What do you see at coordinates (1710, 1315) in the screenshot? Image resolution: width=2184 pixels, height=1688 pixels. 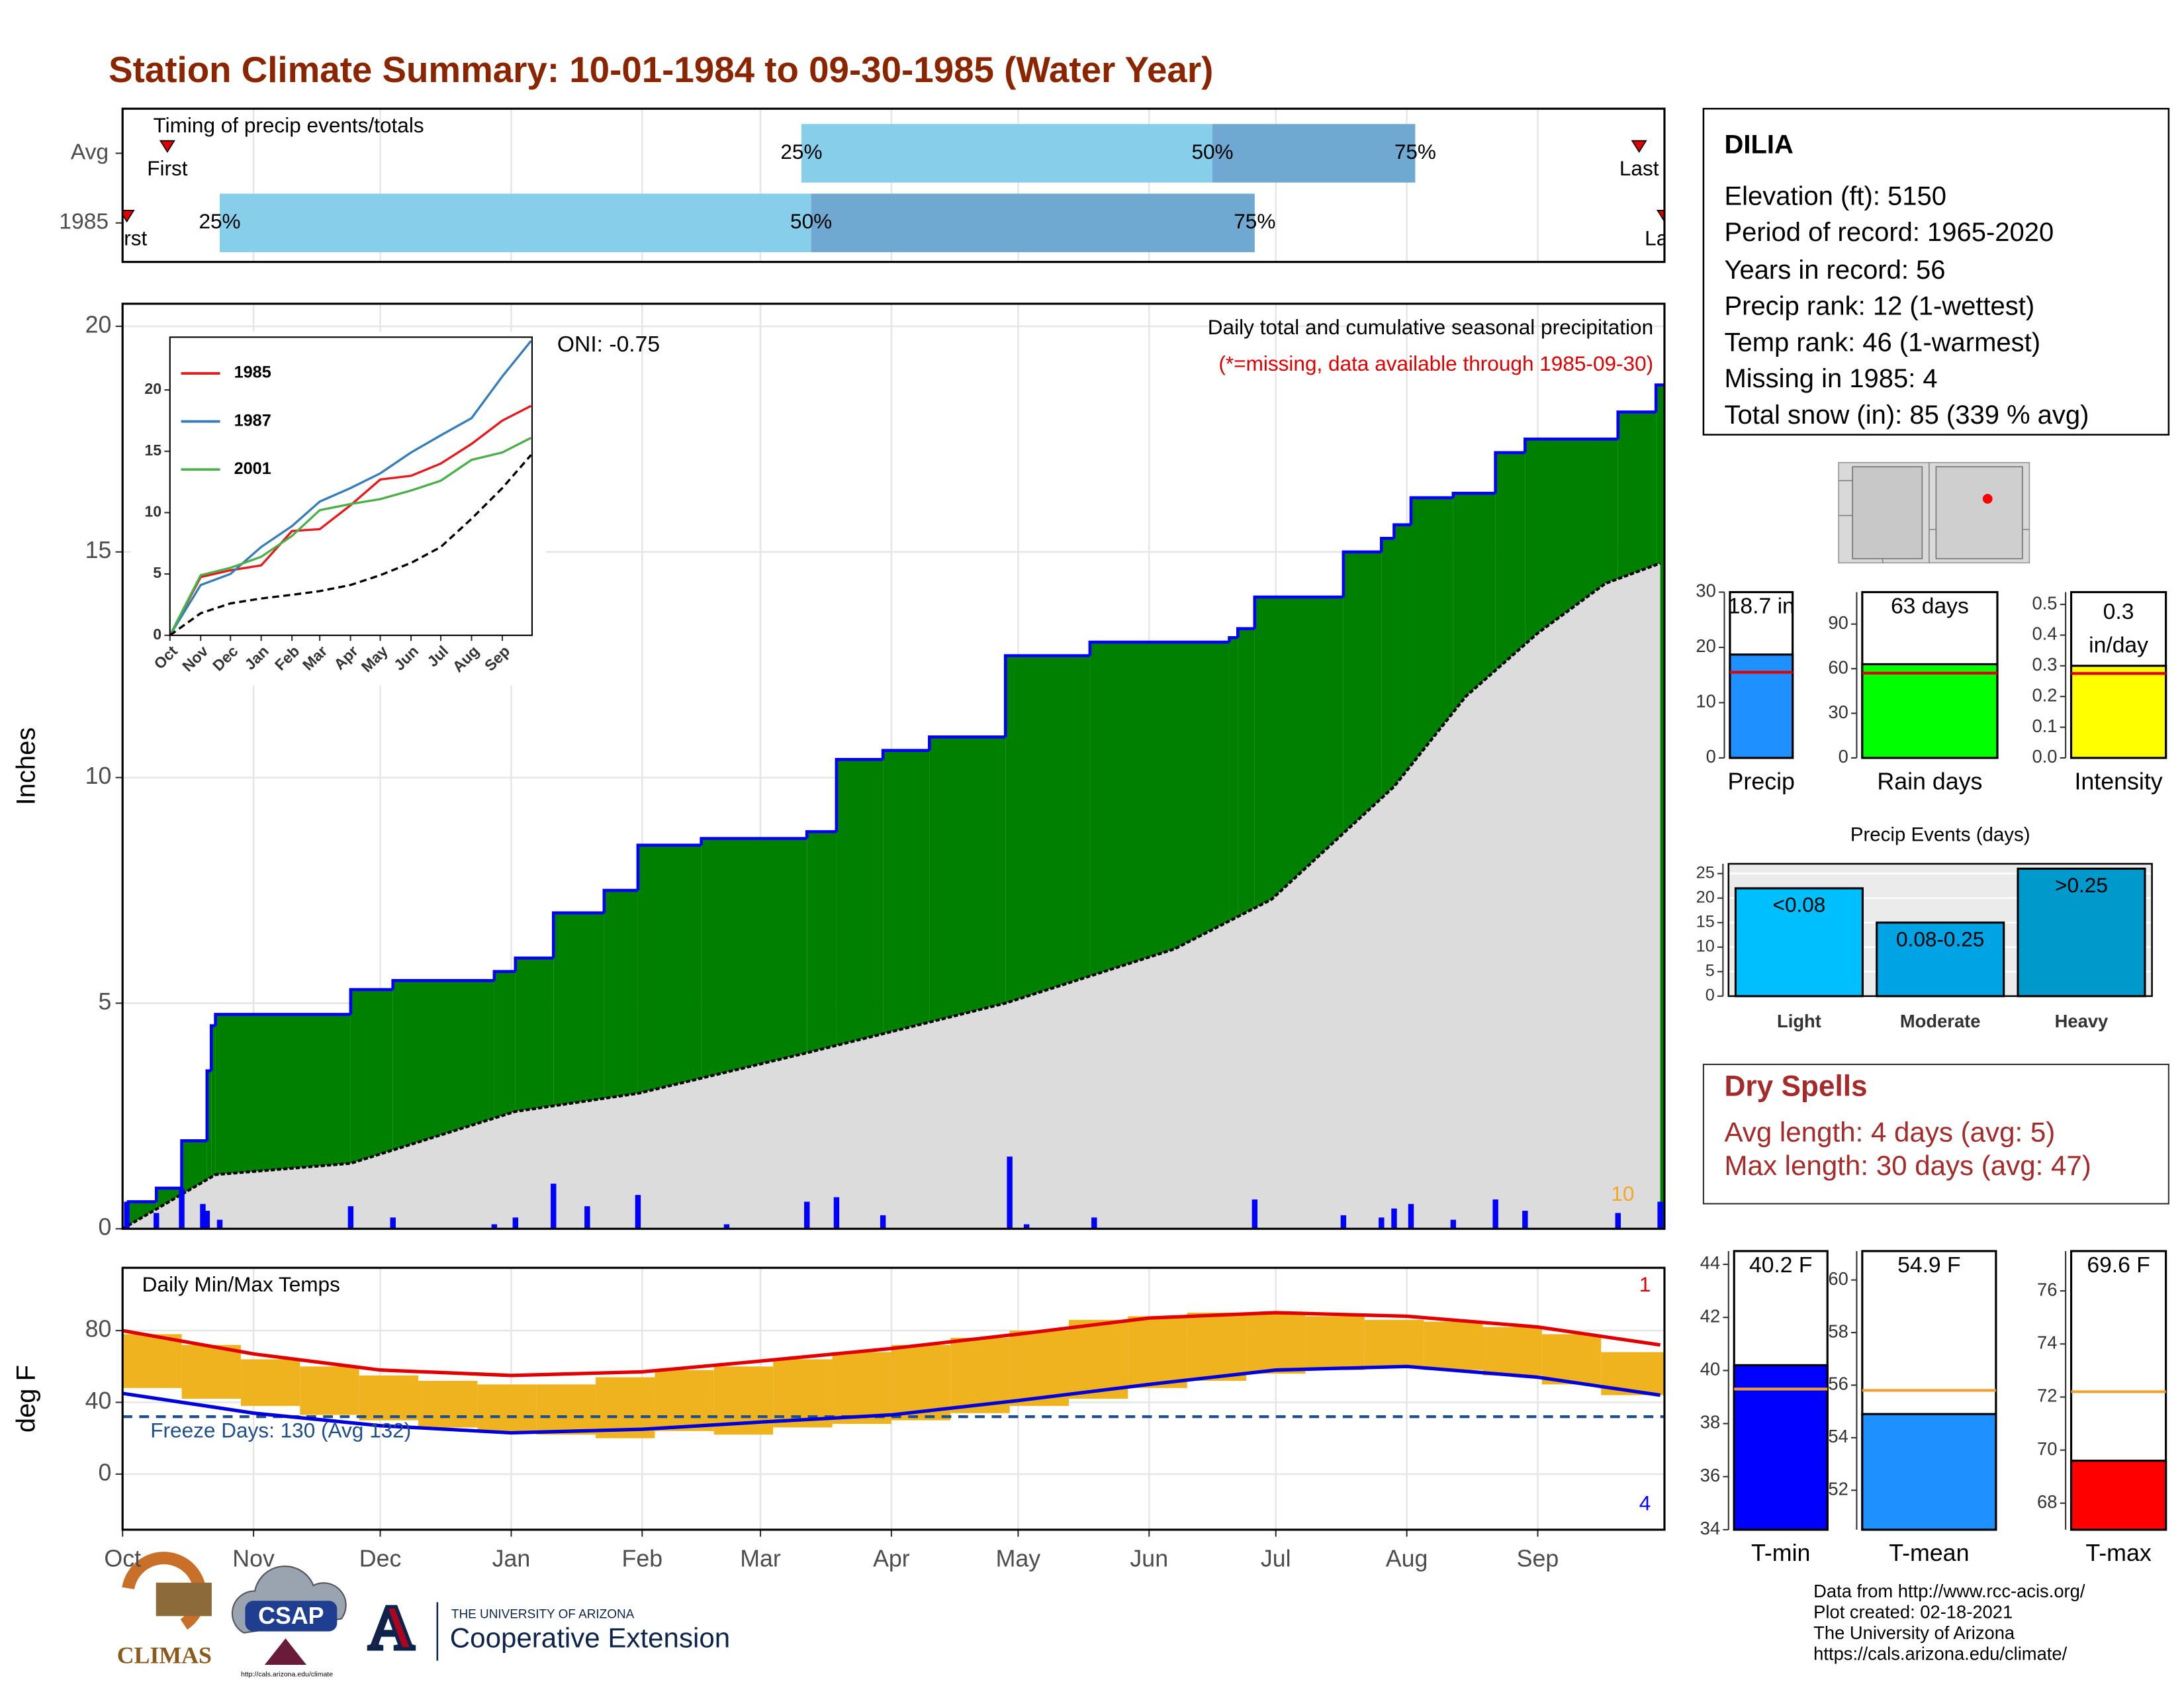 I see `y-tick-label: 42` at bounding box center [1710, 1315].